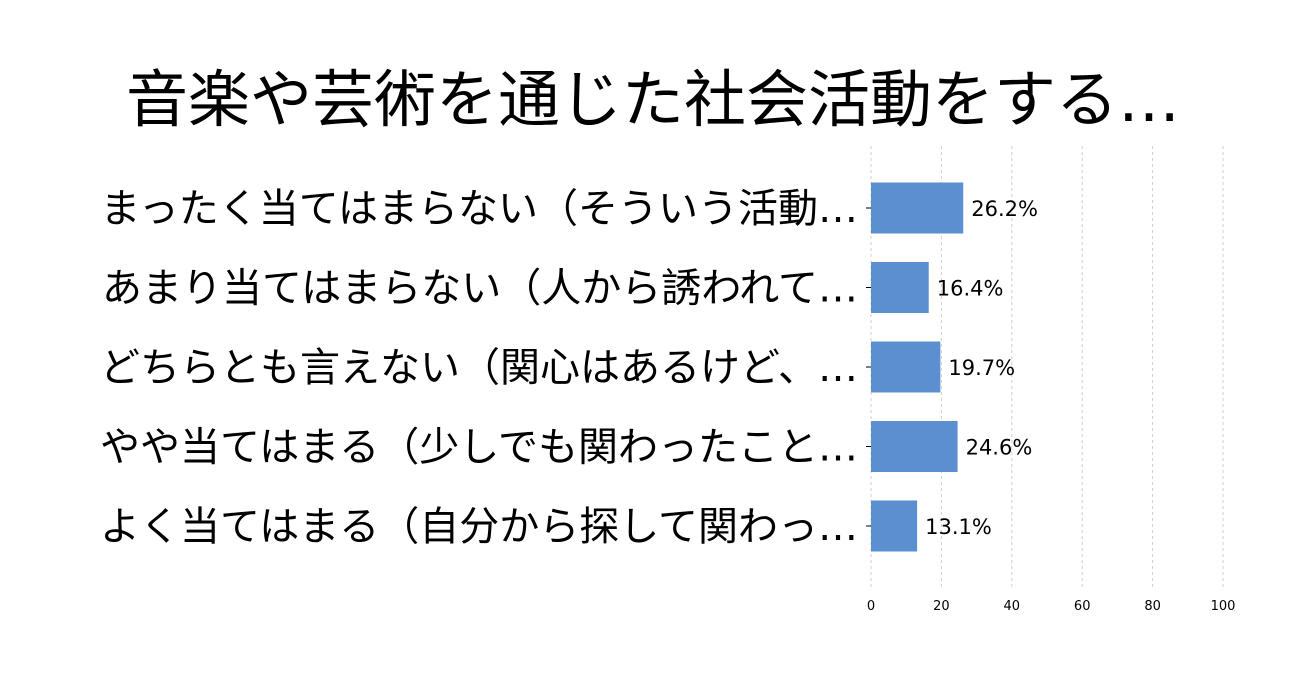 The image size is (1306, 683). I want to click on value-label: 16.4%, so click(970, 289).